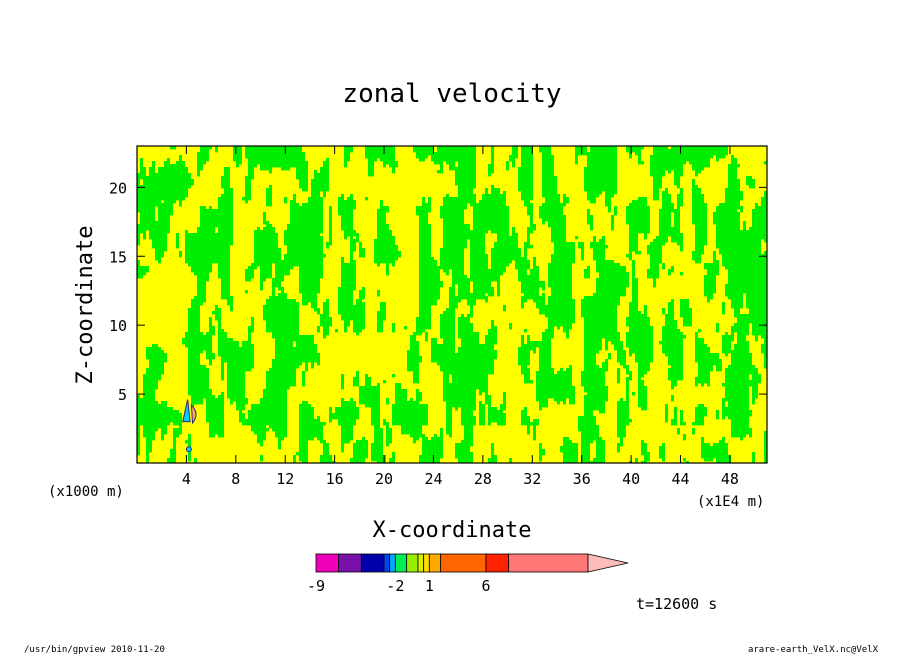 This screenshot has width=904, height=654. Describe the element at coordinates (392, 563) in the screenshot. I see `colorbar-segment` at that location.